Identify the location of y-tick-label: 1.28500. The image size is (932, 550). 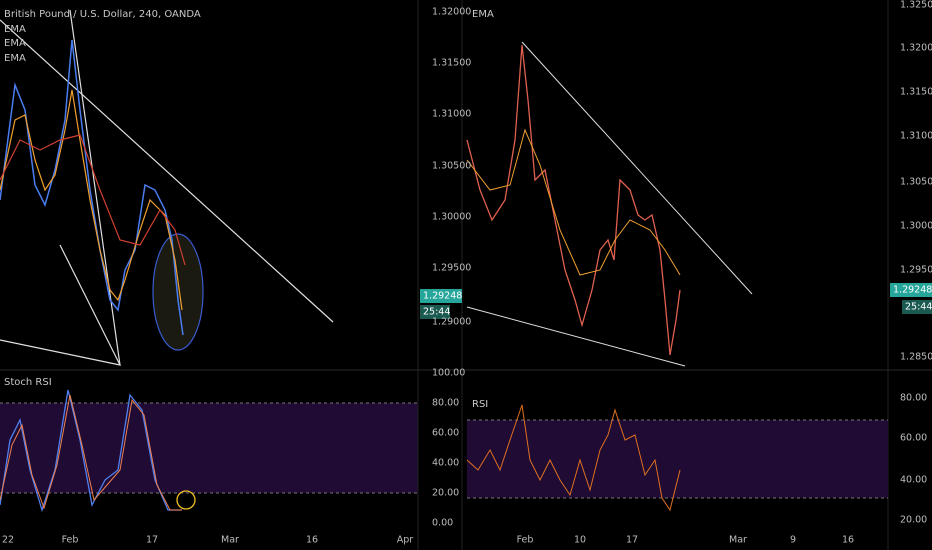
(916, 357).